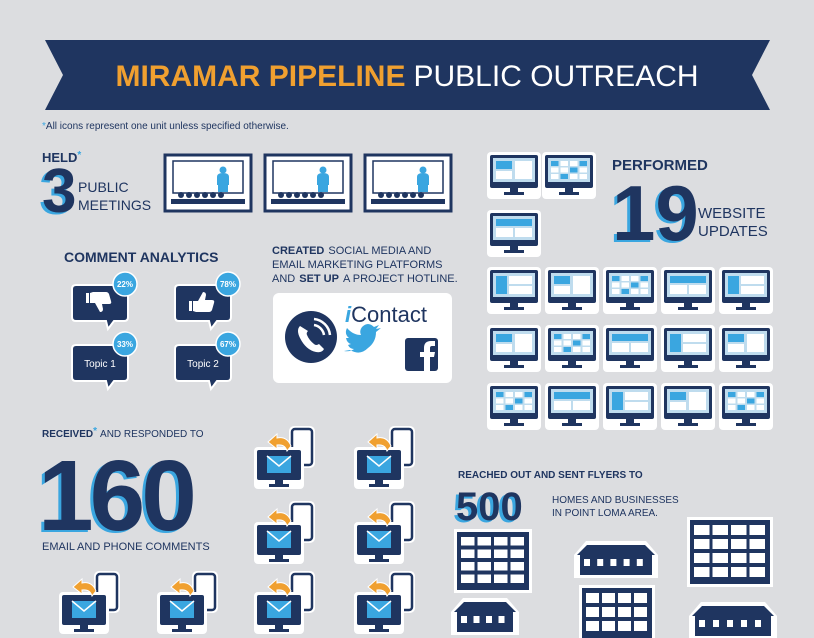 The height and width of the screenshot is (638, 814). Describe the element at coordinates (555, 76) in the screenshot. I see `title-light: PUBLIC OUTREACH` at that location.